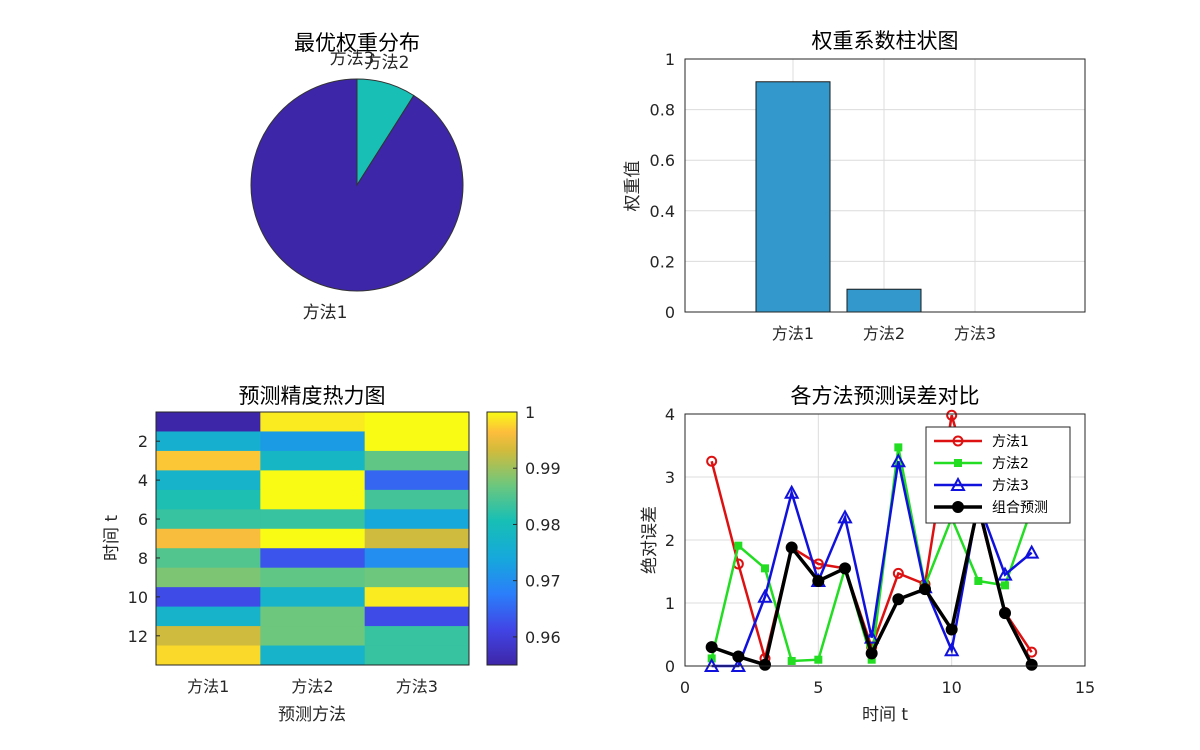 This screenshot has width=1200, height=750. What do you see at coordinates (357, 185) in the screenshot?
I see `pie-slice` at bounding box center [357, 185].